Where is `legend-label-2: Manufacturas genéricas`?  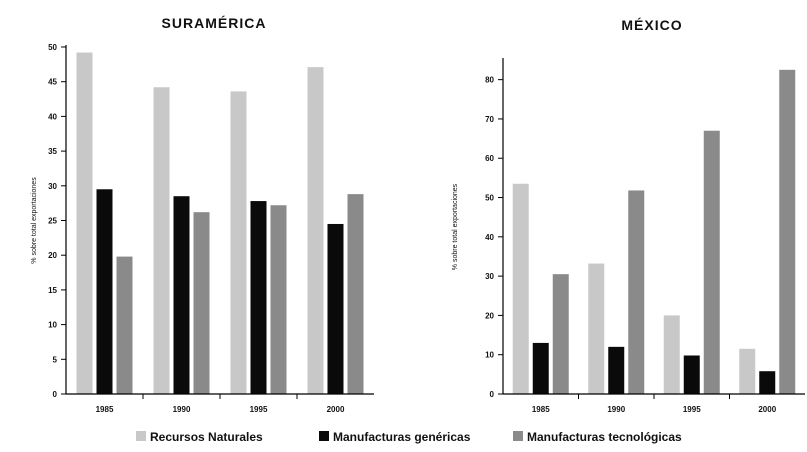
legend-label-2: Manufacturas genéricas is located at coordinates (402, 437).